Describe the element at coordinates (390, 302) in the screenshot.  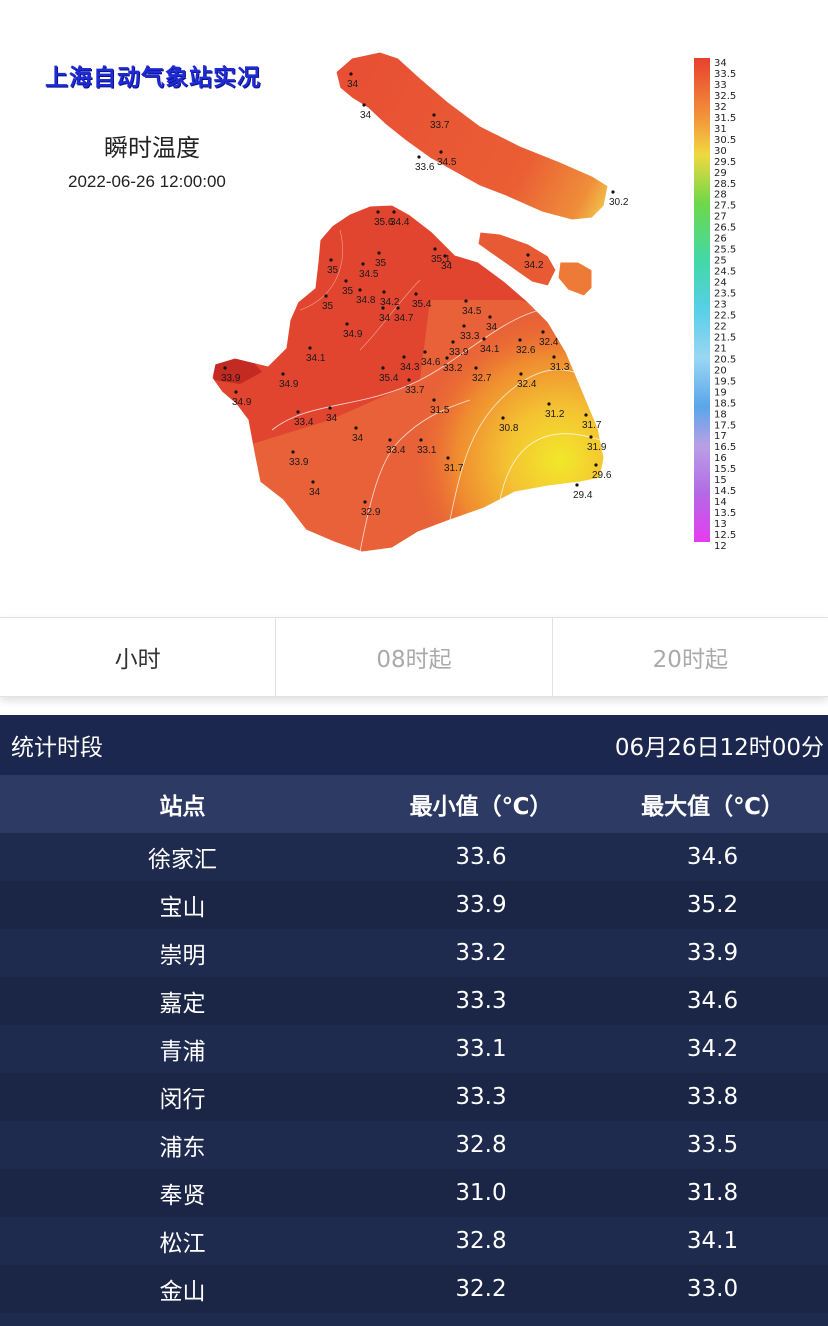
I see `station-value-label: 34.2` at that location.